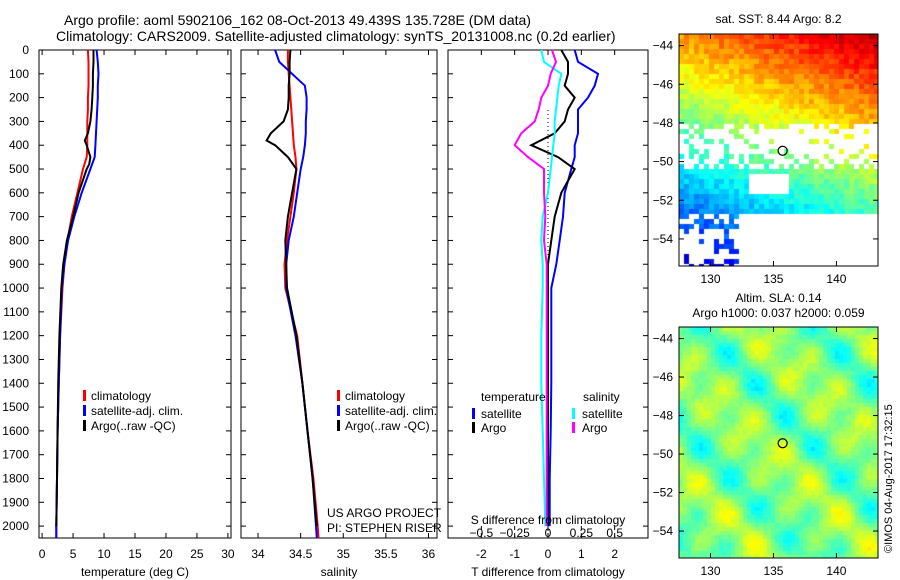  What do you see at coordinates (548, 520) in the screenshot?
I see `s-diff-label: S difference from climatology` at bounding box center [548, 520].